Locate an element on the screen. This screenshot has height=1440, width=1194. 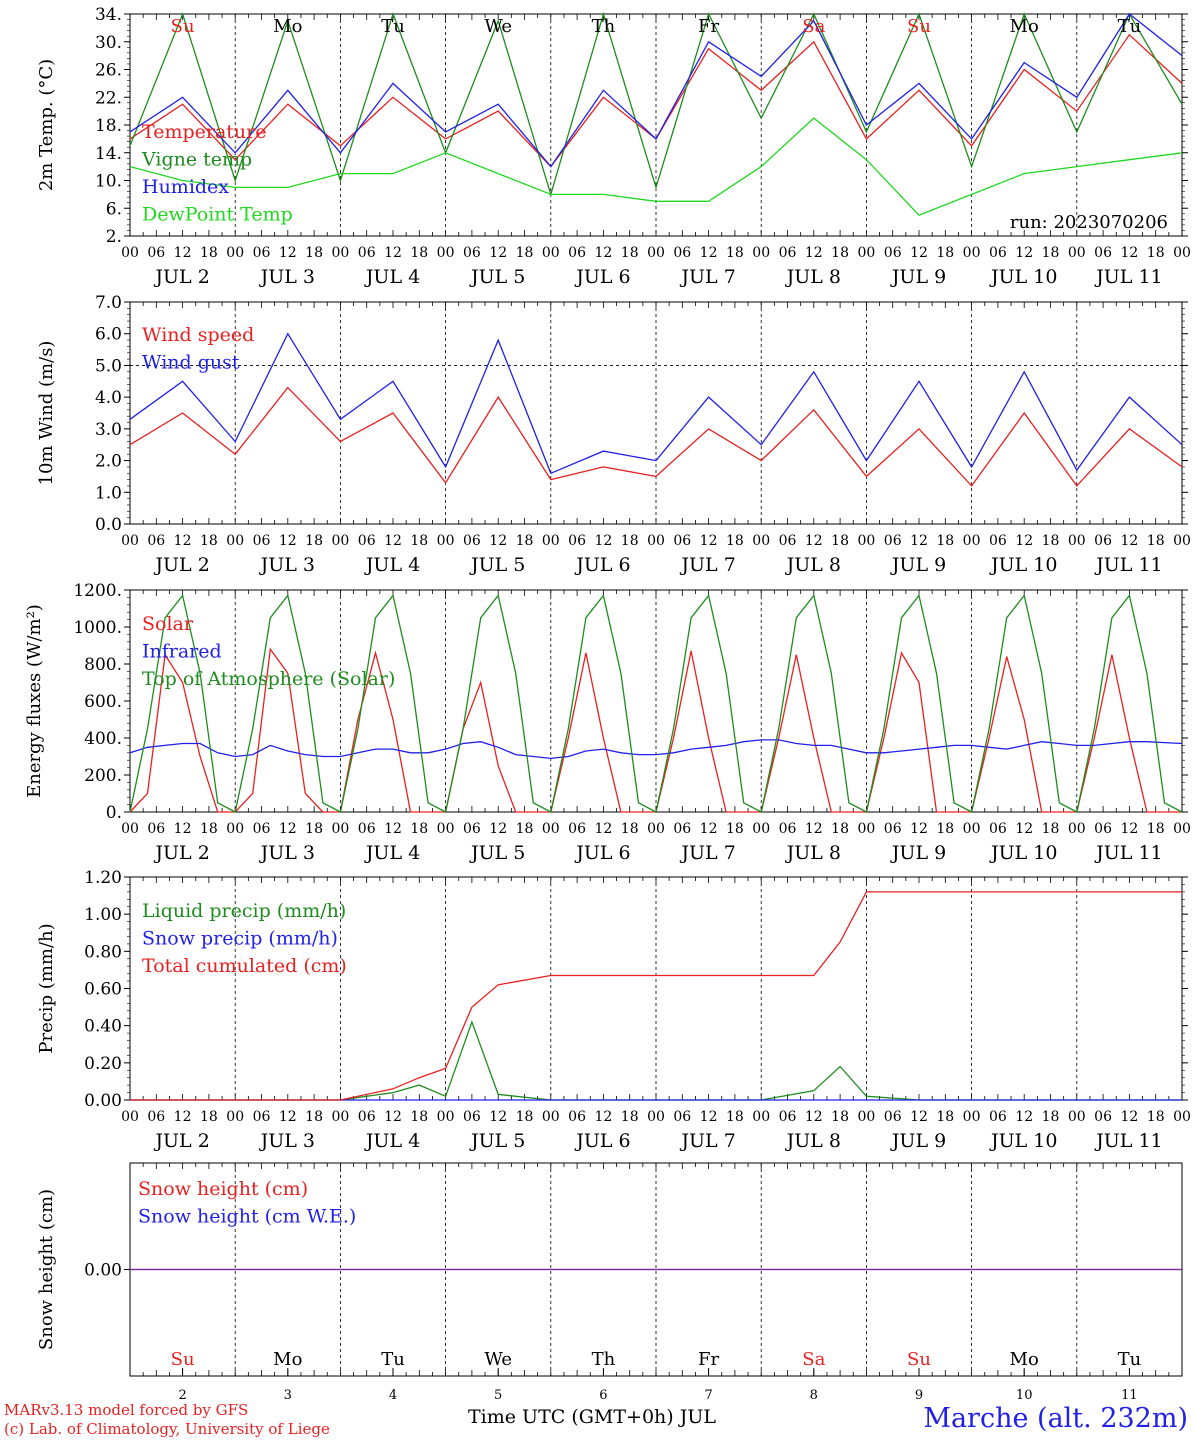
y-tick-label: 0.60 is located at coordinates (103, 990).